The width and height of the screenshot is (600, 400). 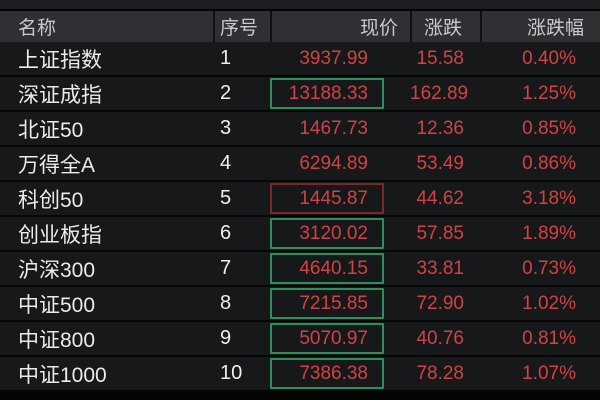 I want to click on price-value: 3120.02, so click(x=327, y=233).